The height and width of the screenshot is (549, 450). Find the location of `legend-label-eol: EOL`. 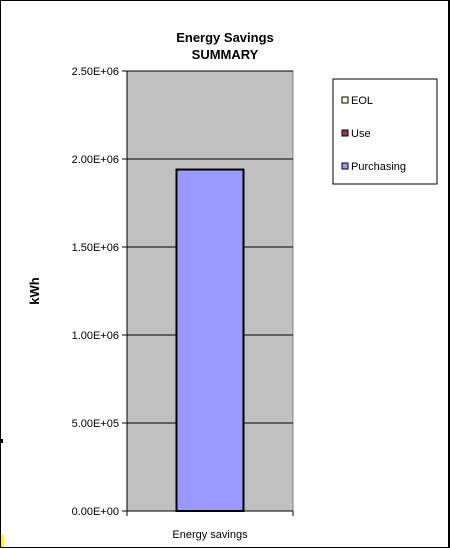

legend-label-eol: EOL is located at coordinates (362, 101).